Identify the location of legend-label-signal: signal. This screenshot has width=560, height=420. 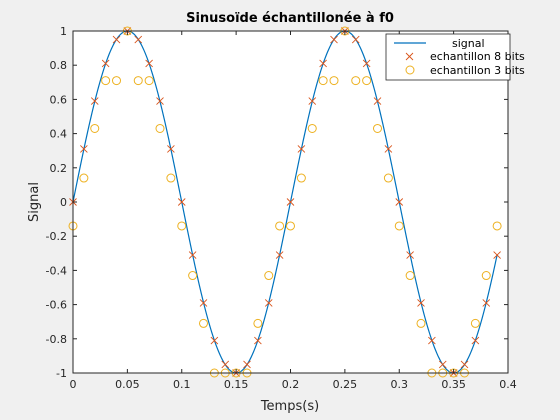
(468, 43).